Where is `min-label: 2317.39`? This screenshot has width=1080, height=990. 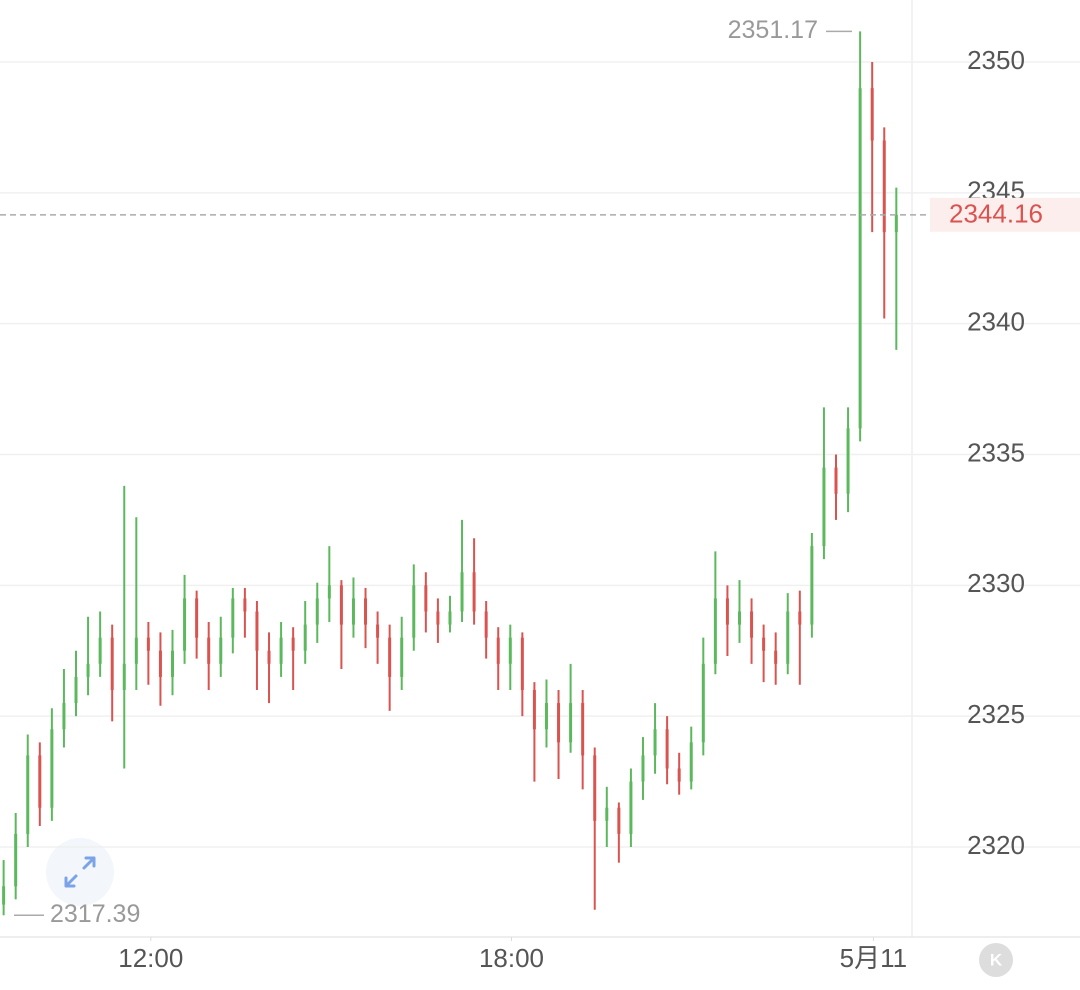 min-label: 2317.39 is located at coordinates (95, 914).